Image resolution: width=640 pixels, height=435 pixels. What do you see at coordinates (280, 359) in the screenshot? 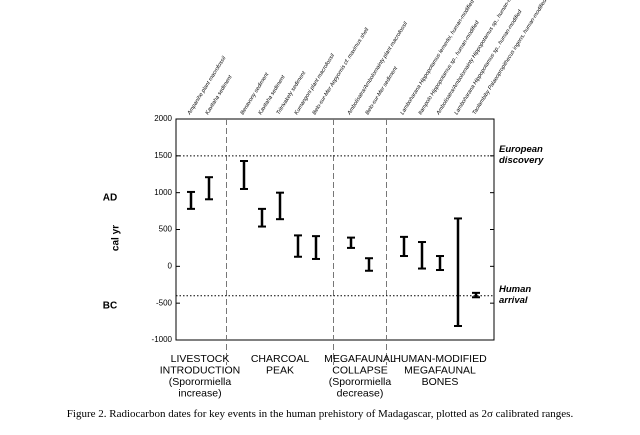
I see `group-label: CHARCOAL` at bounding box center [280, 359].